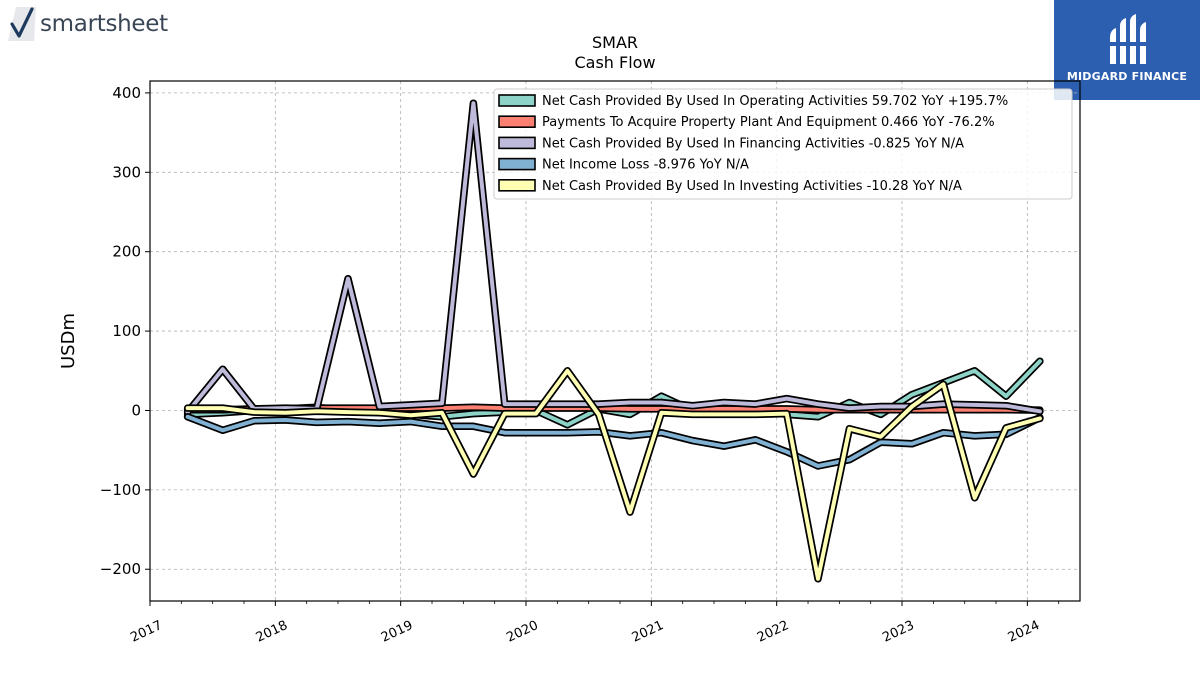 This screenshot has height=675, width=1200. What do you see at coordinates (397, 632) in the screenshot?
I see `x-tick-label: 2019` at bounding box center [397, 632].